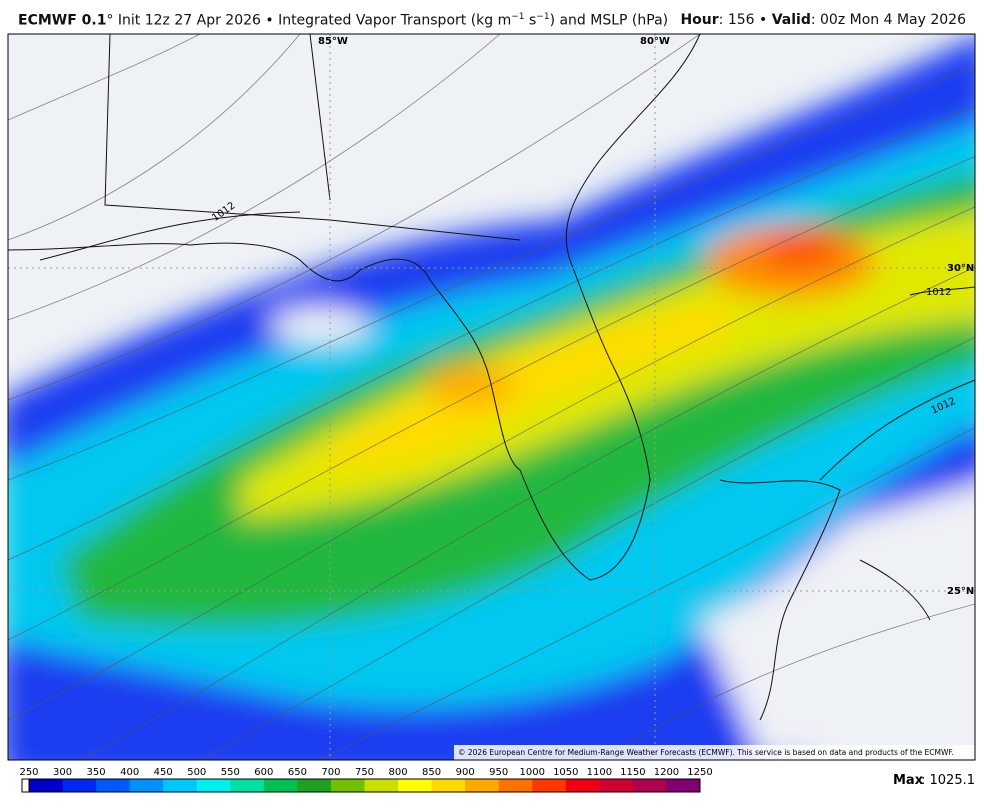  What do you see at coordinates (330, 772) in the screenshot?
I see `colorbar-tick-label: 700` at bounding box center [330, 772].